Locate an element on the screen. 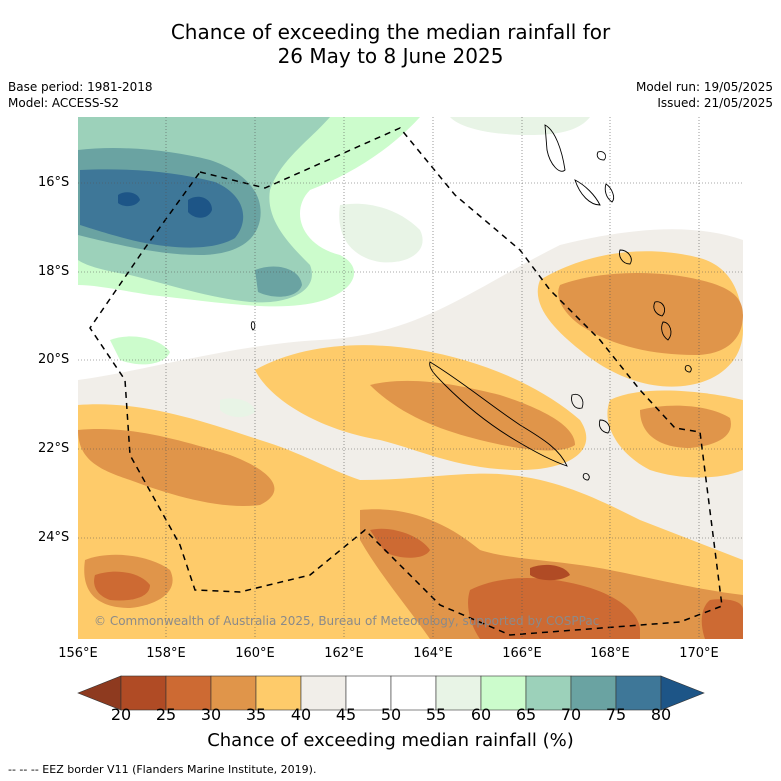  colorbar-tick: 40 is located at coordinates (301, 714).